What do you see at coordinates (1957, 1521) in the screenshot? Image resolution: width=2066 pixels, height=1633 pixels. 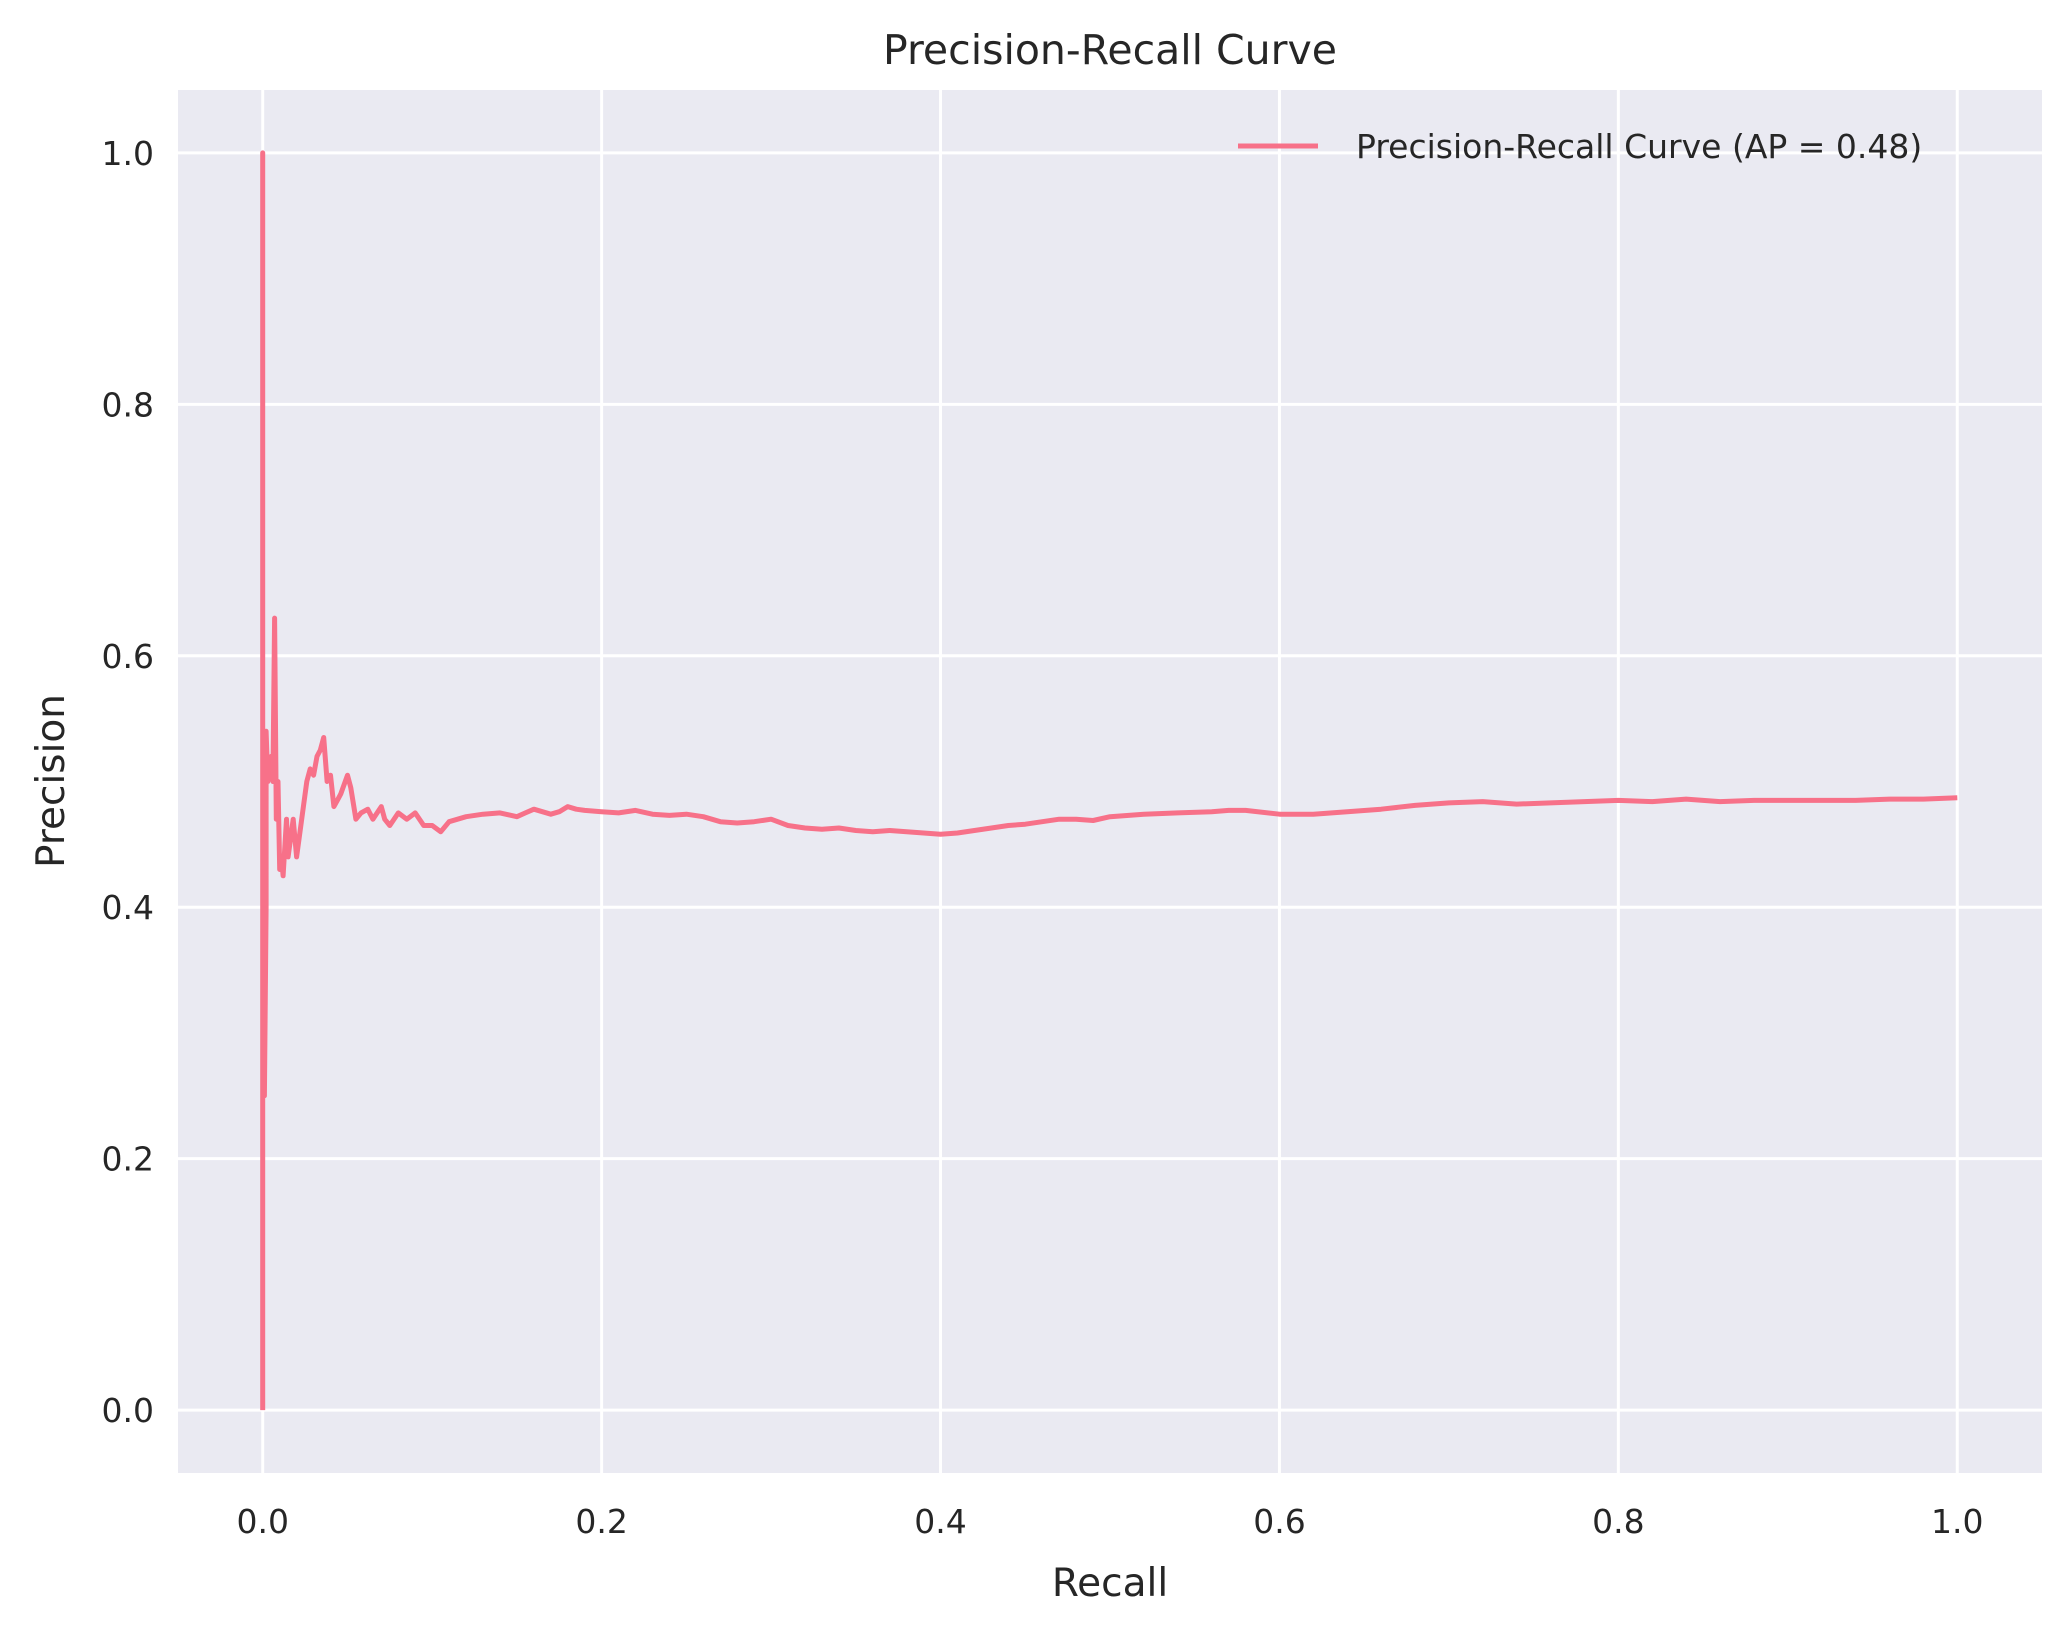 I see `x-tick-label: 1.0` at bounding box center [1957, 1521].